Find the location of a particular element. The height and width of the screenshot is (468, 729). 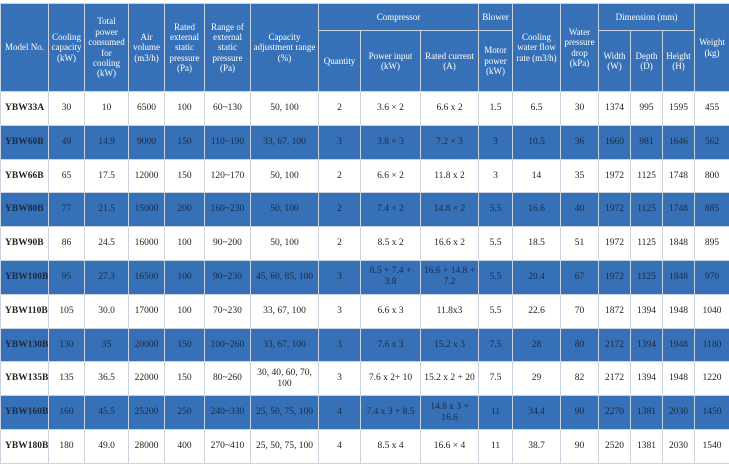

table-cell: 6.5 is located at coordinates (537, 109).